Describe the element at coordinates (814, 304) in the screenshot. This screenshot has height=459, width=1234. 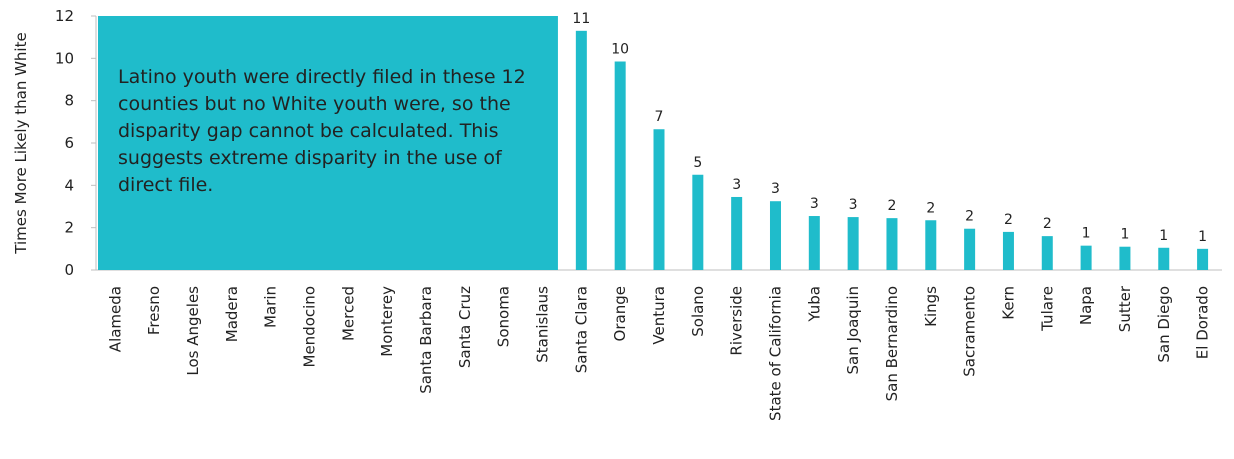
I see `x-tick-label: Yuba` at that location.